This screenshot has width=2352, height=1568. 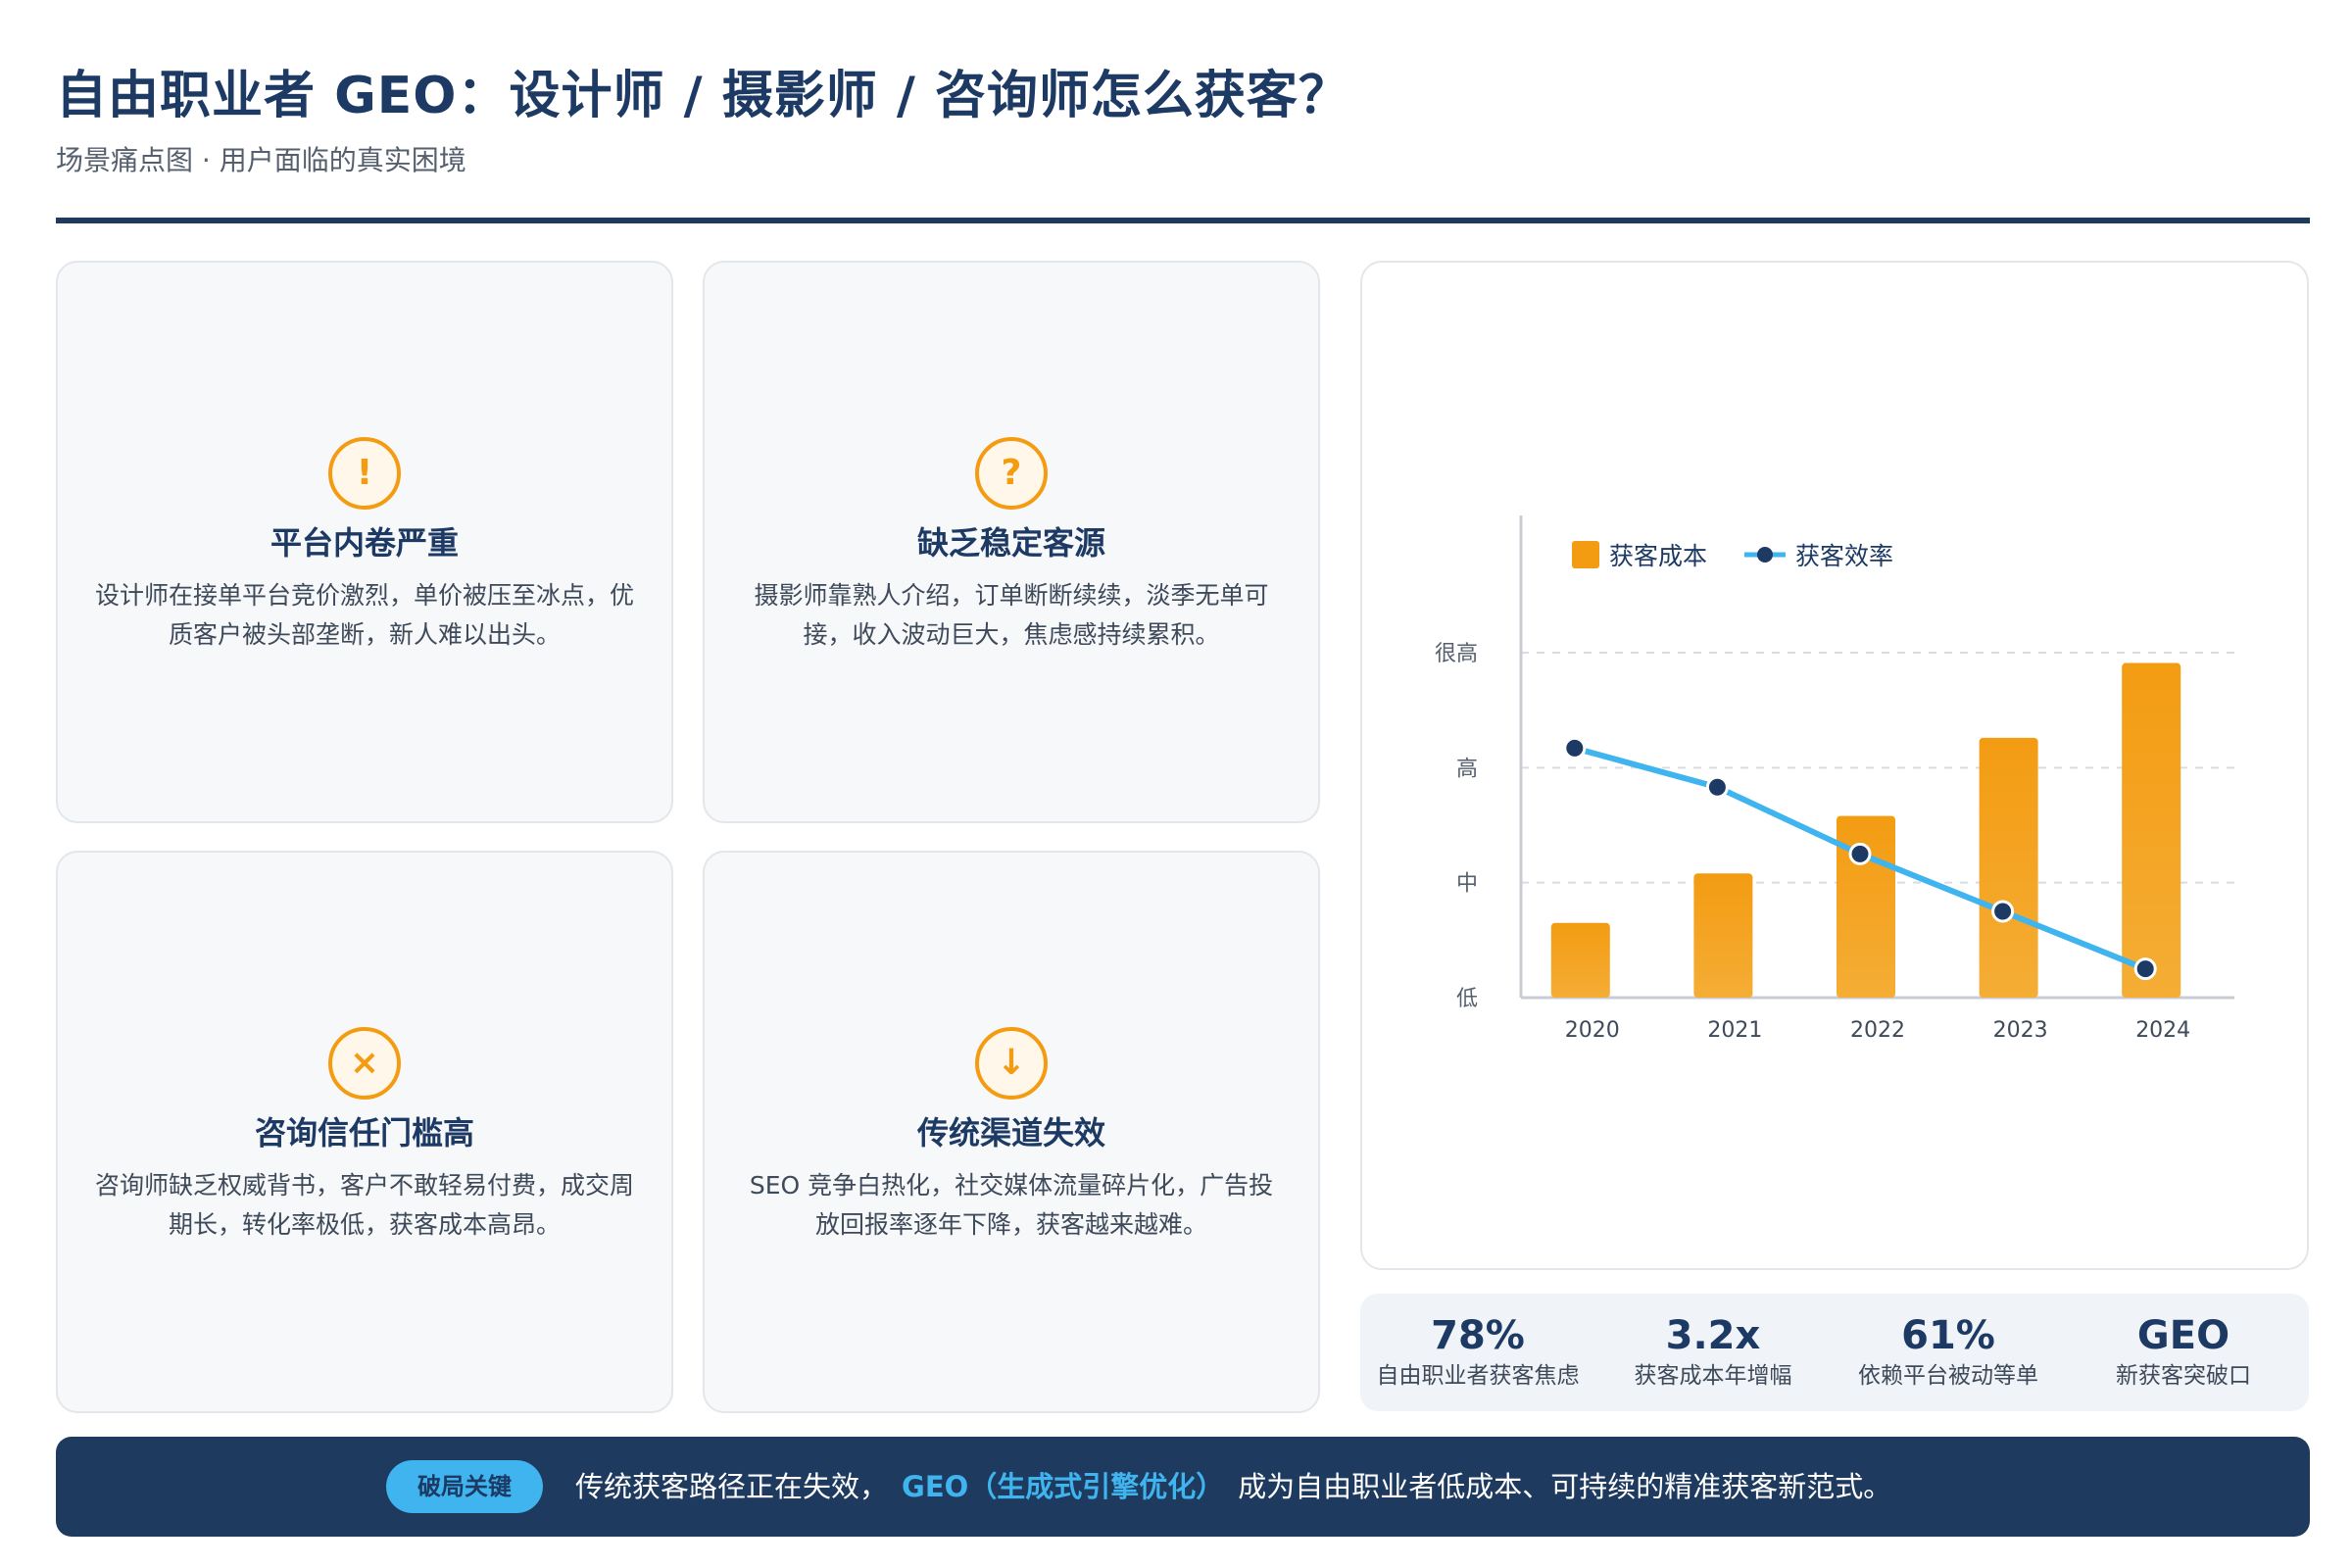 I want to click on bar-2024, so click(x=2151, y=830).